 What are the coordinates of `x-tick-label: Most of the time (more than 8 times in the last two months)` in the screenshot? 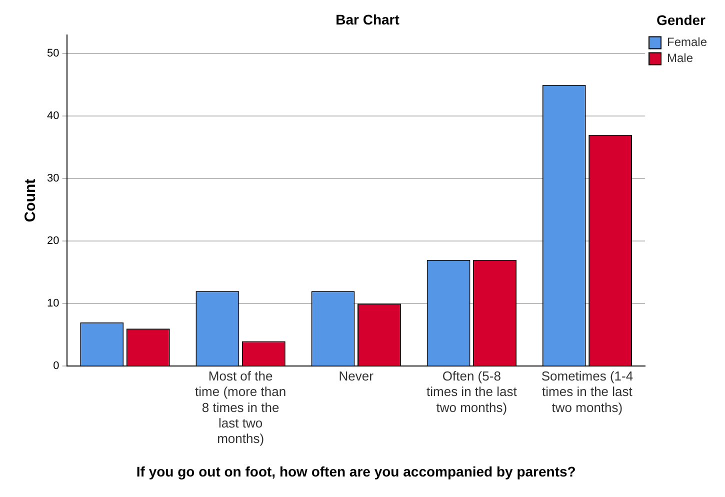 It's located at (240, 407).